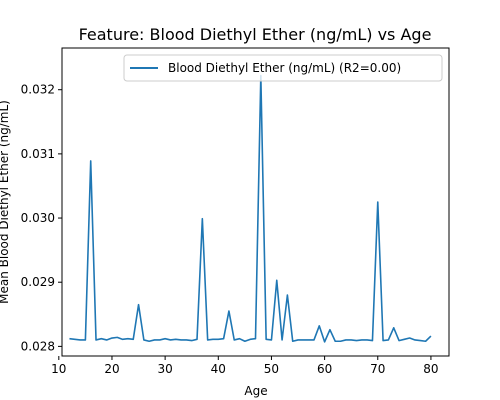 The image size is (500, 400). What do you see at coordinates (377, 369) in the screenshot?
I see `x-tick-label: 70` at bounding box center [377, 369].